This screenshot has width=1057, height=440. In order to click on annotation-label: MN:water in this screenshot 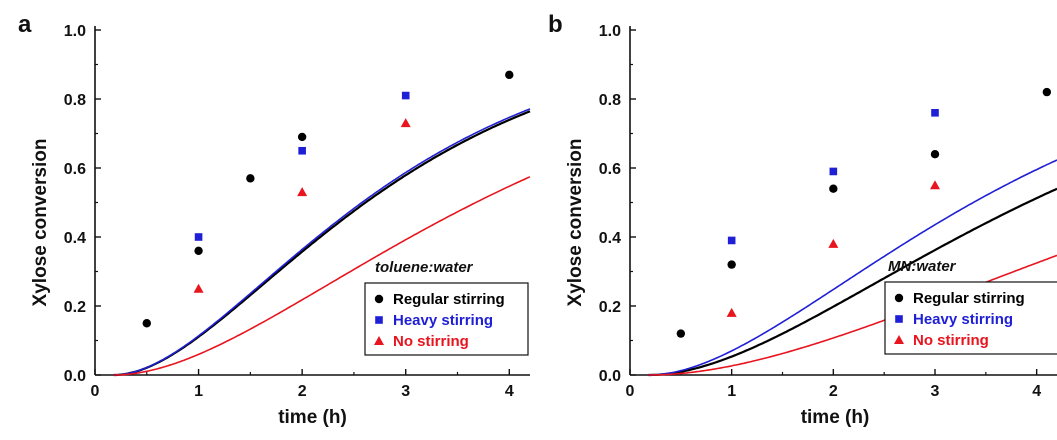, I will do `click(922, 266)`.